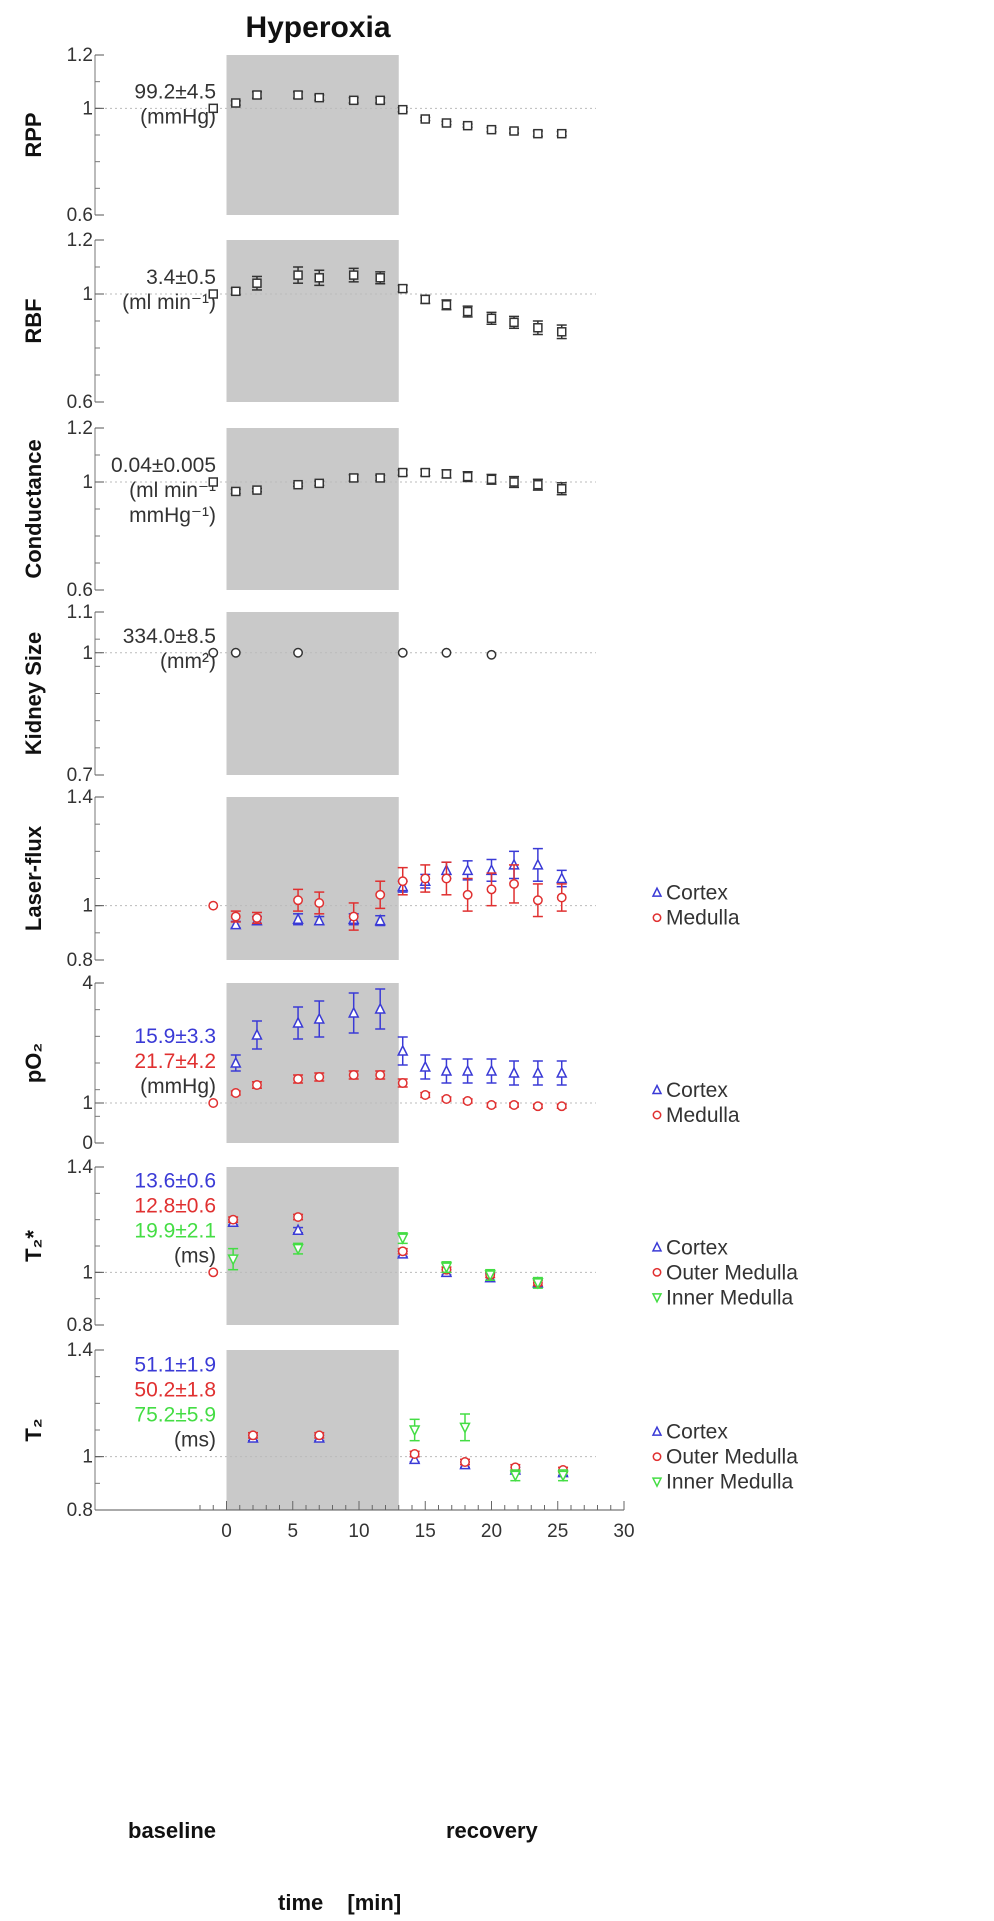 This screenshot has height=1921, width=994. Describe the element at coordinates (80, 612) in the screenshot. I see `y-tick-label: 1.1` at that location.